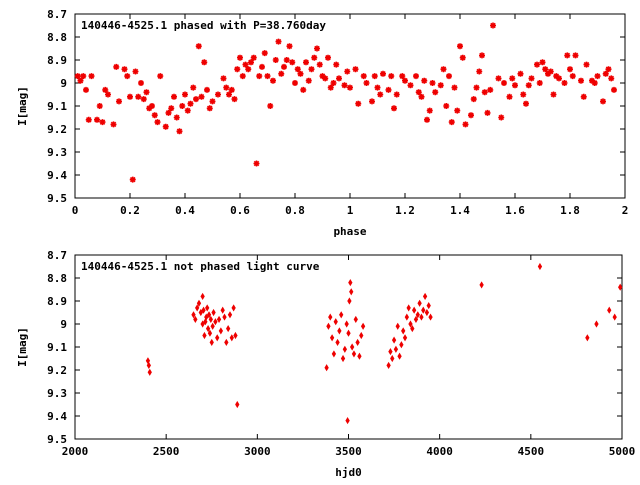  I want to click on x-tick-label: 2000, so click(75, 451).